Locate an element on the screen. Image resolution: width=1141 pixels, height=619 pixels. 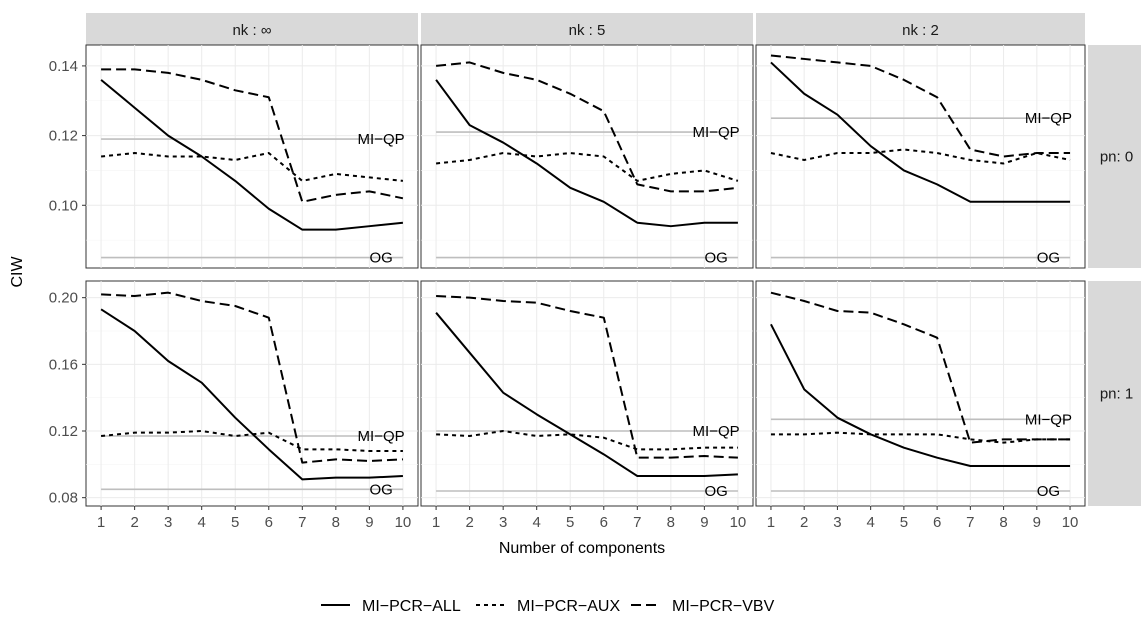
panel-0-2: MI−QP OG is located at coordinates (920, 156).